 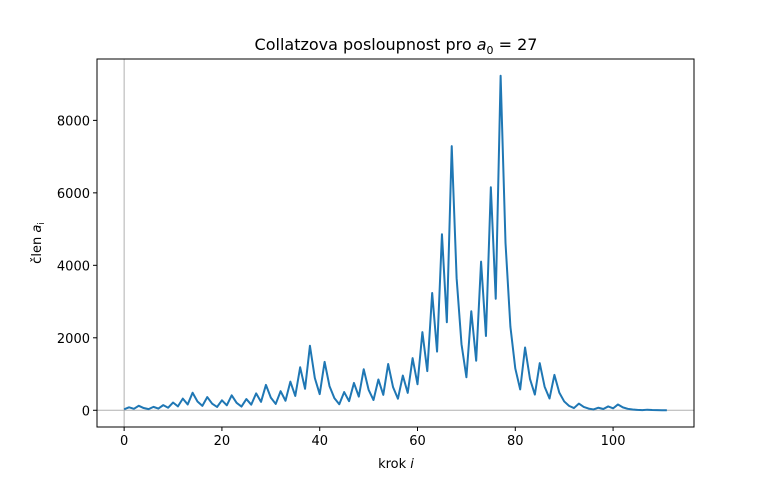 I want to click on x-axis-label: krok i, so click(x=396, y=464).